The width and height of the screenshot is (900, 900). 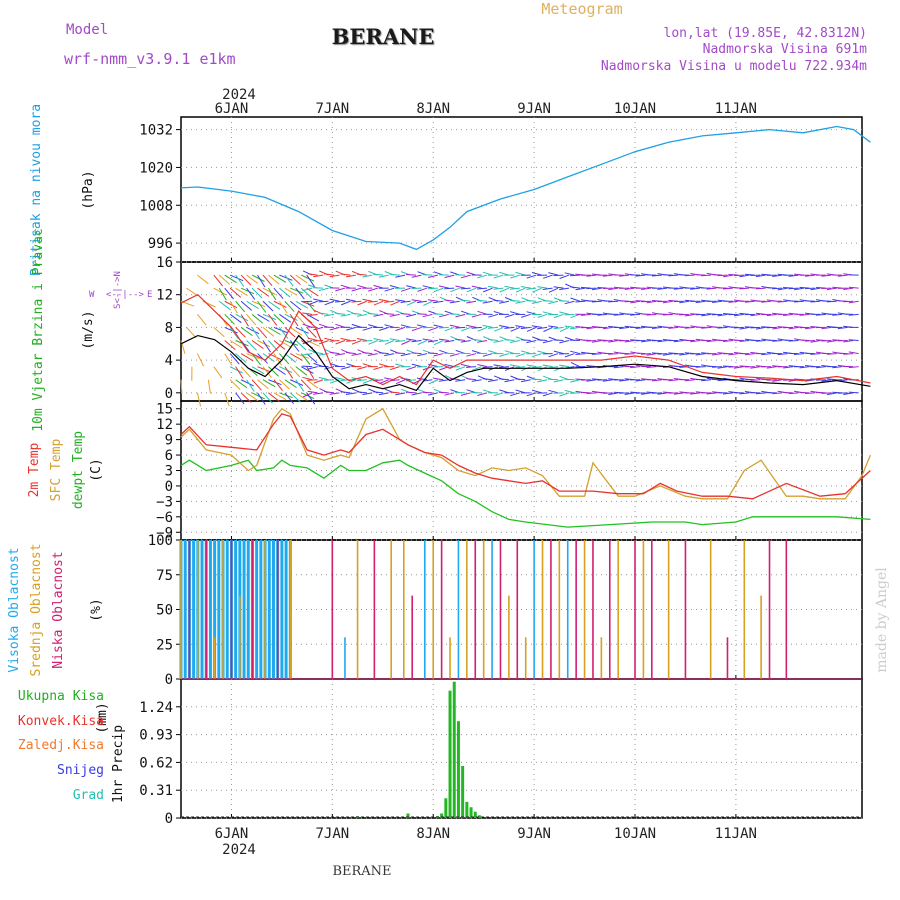 I want to click on ytick-label: 1.24, so click(x=156, y=708).